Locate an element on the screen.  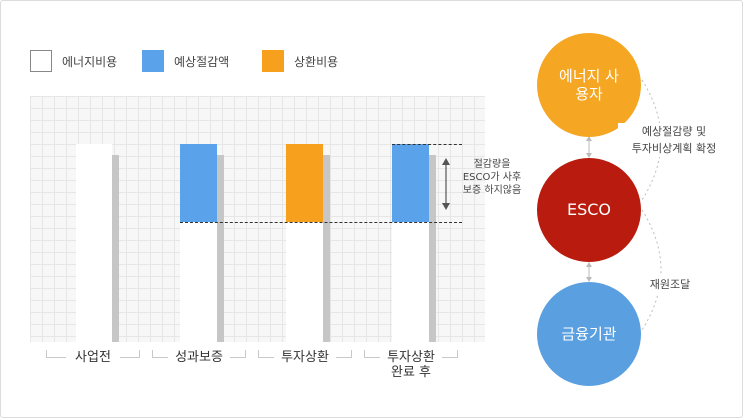
category-label-performance-guarantee: 성과보증 is located at coordinates (199, 357).